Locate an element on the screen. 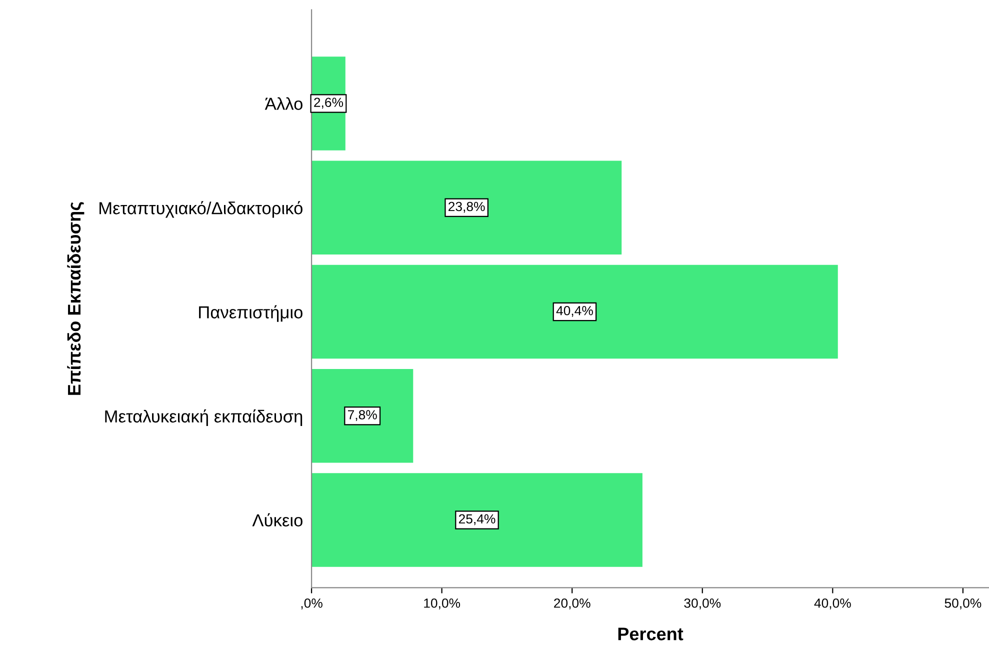 The image size is (989, 653). y-tick-label: Άλλο is located at coordinates (283, 103).